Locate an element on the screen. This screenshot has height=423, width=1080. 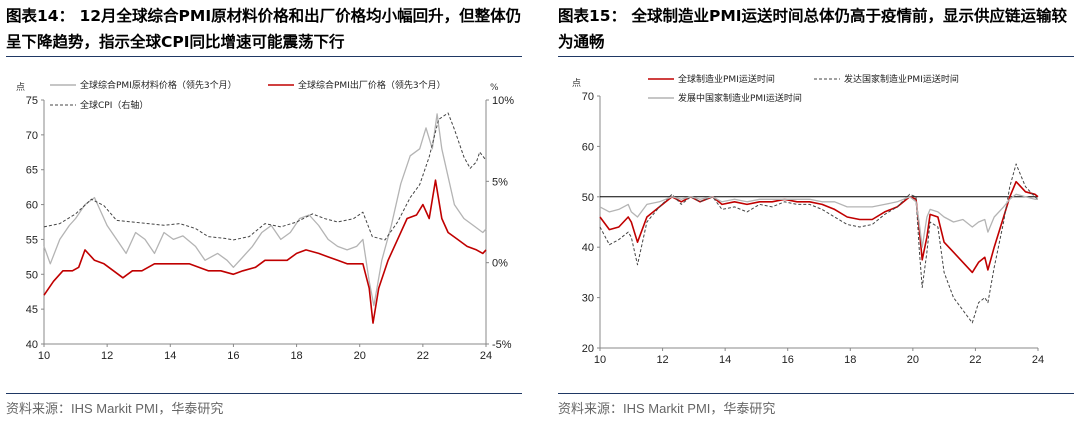
legend-label: 全球综合PMI原材料价格（领先3个月） is located at coordinates (158, 85).